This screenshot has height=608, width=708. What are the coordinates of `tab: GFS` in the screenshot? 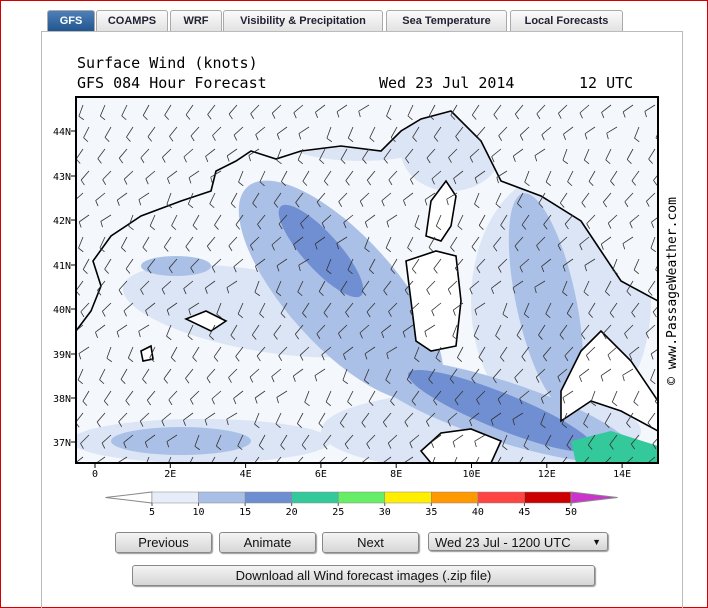 It's located at (71, 20).